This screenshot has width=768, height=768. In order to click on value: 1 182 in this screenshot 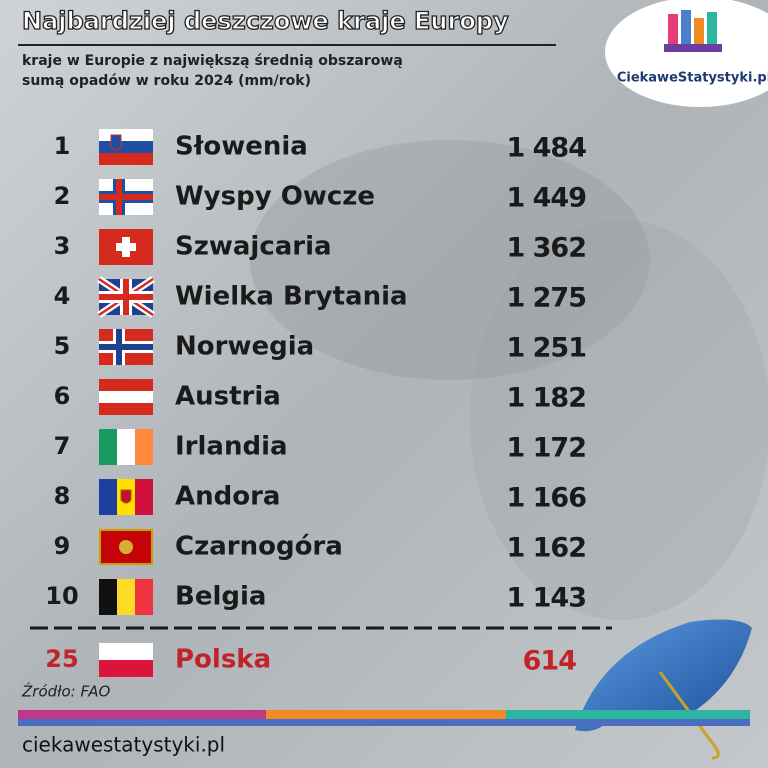, I will do `click(546, 398)`.